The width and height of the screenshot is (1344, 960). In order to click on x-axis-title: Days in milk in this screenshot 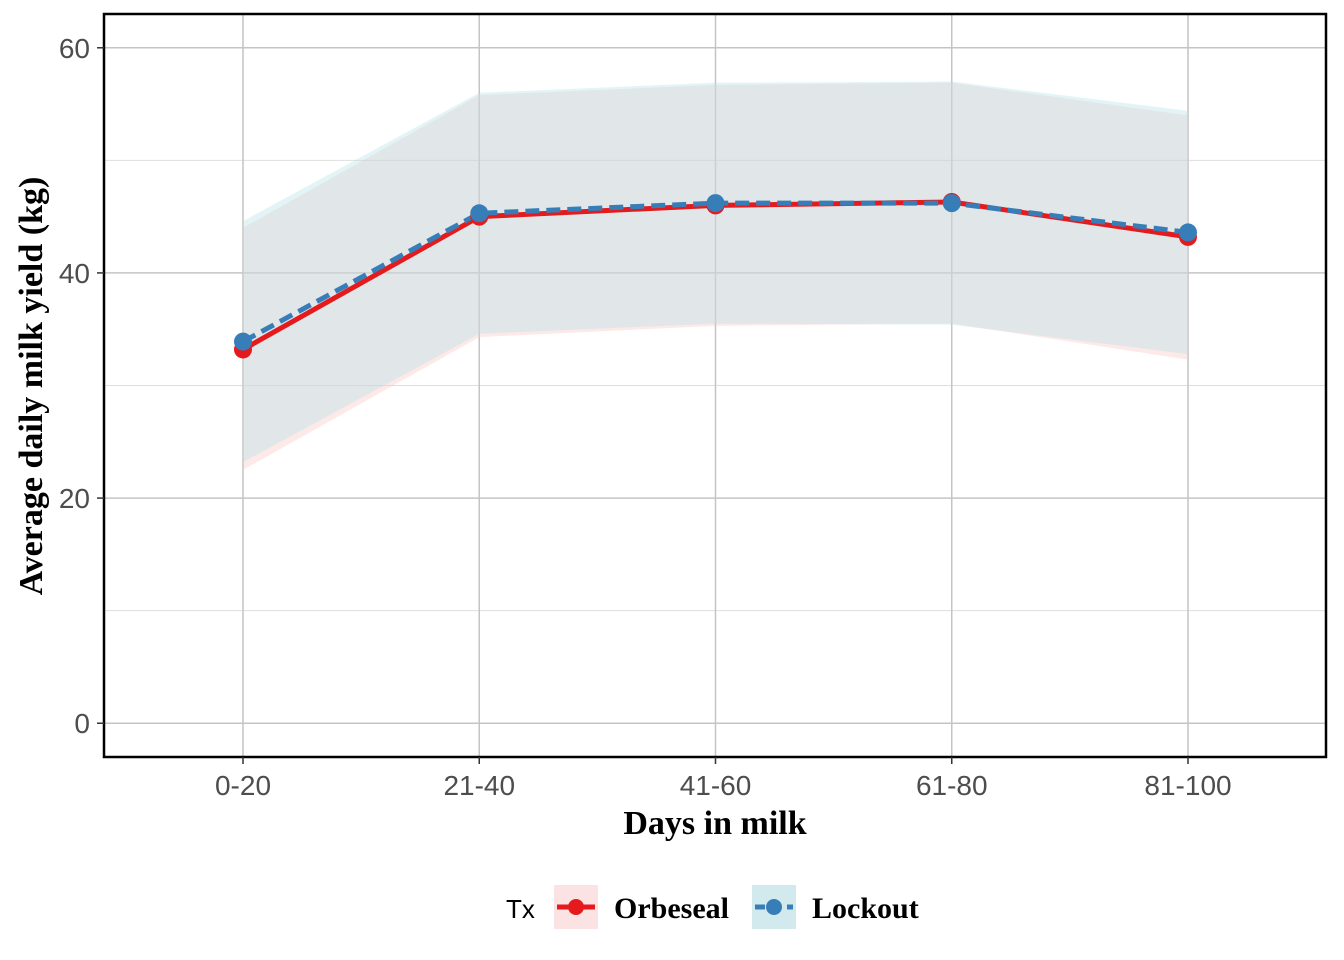, I will do `click(714, 823)`.